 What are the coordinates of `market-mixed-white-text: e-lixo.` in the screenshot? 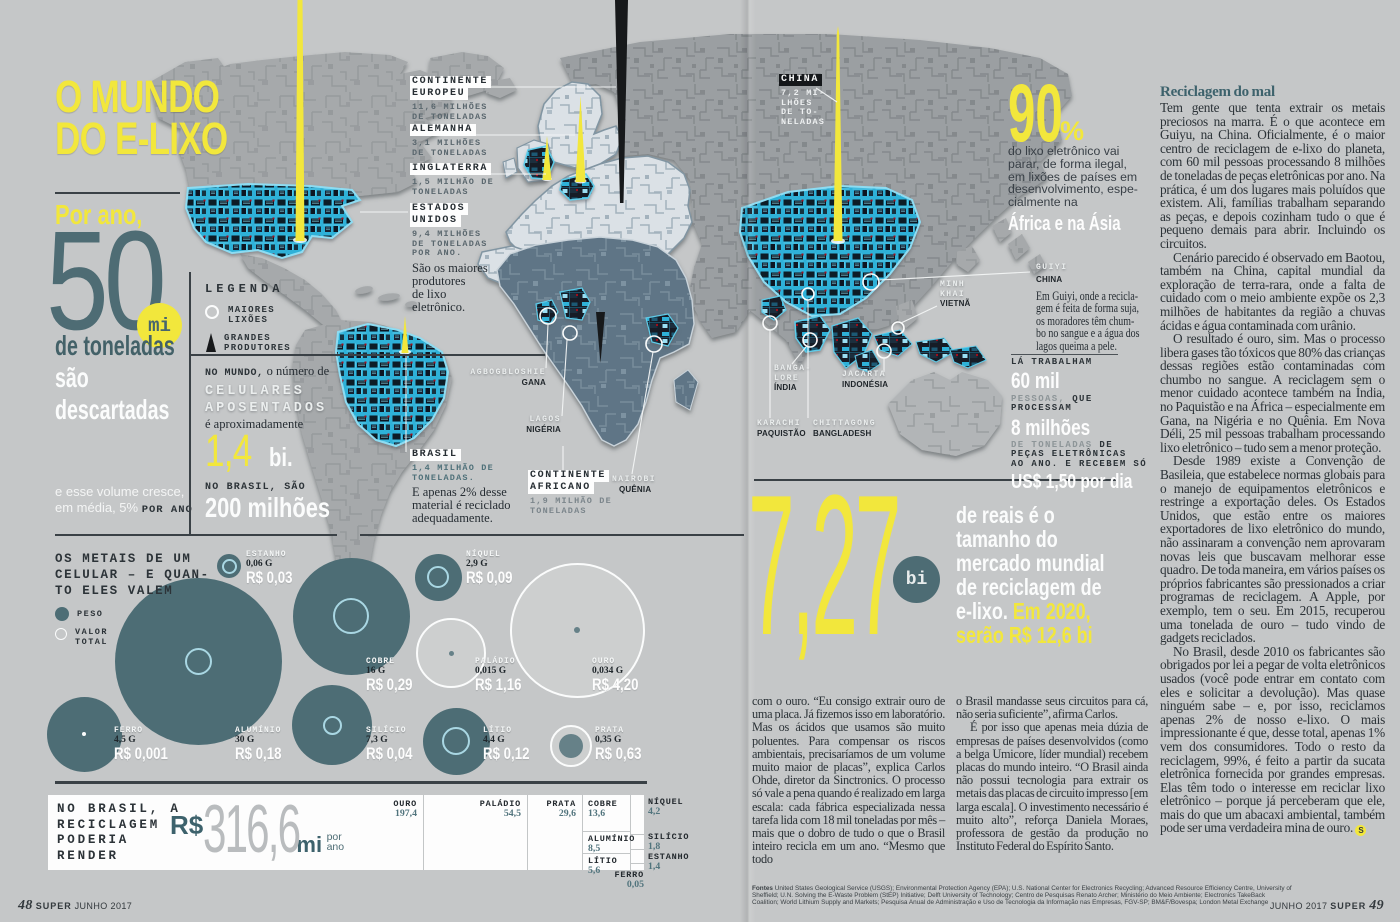 It's located at (984, 611).